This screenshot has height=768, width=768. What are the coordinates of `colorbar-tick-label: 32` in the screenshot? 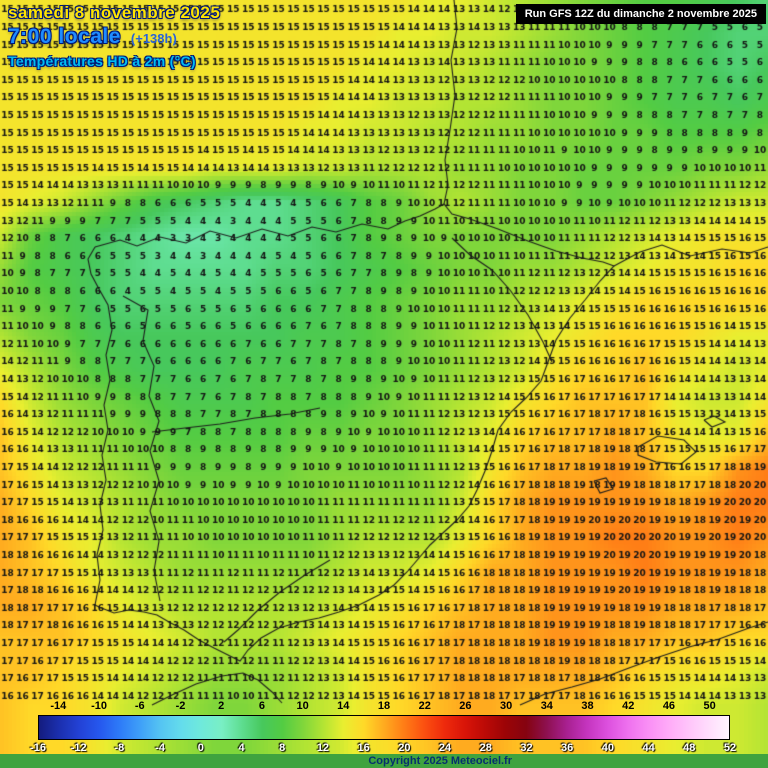 It's located at (526, 748).